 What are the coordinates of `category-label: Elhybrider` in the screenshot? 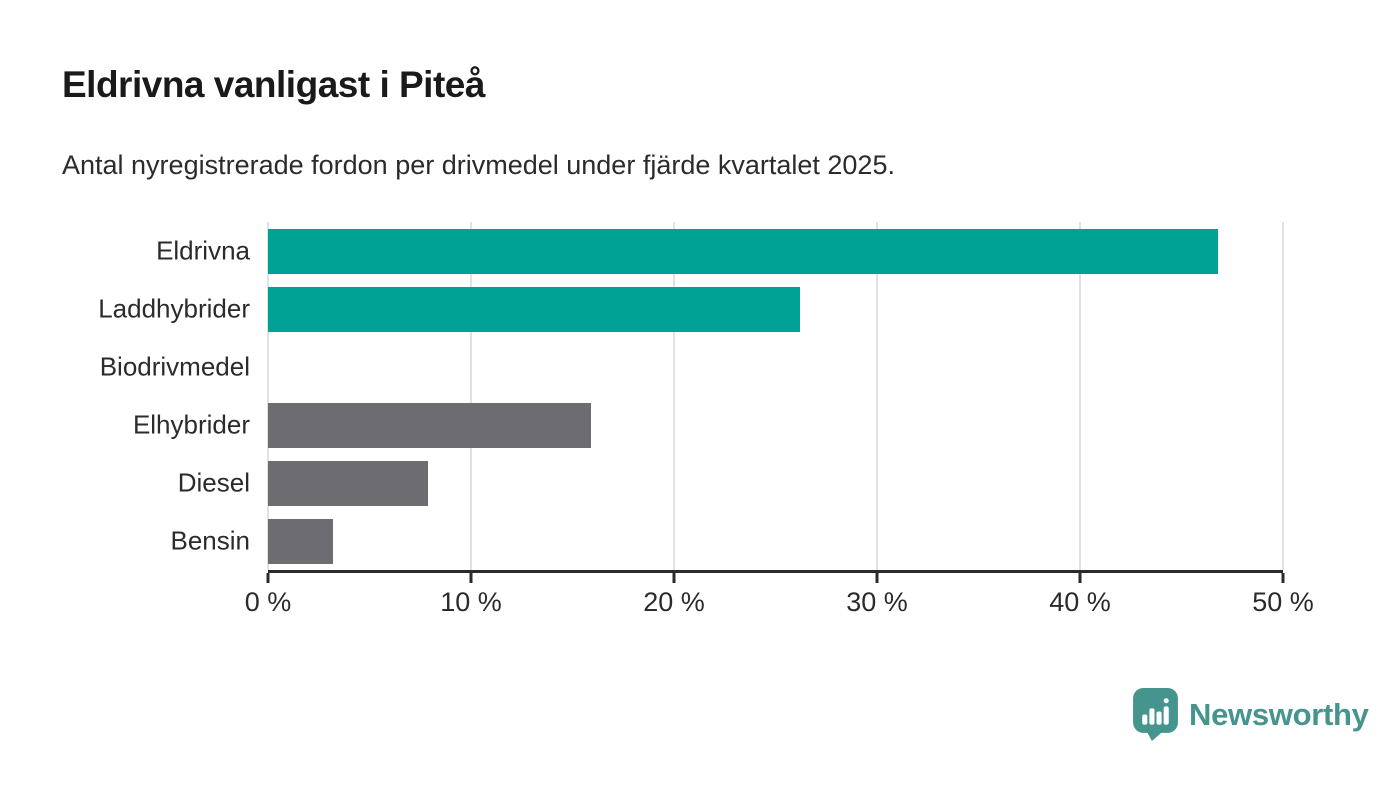 It's located at (191, 424).